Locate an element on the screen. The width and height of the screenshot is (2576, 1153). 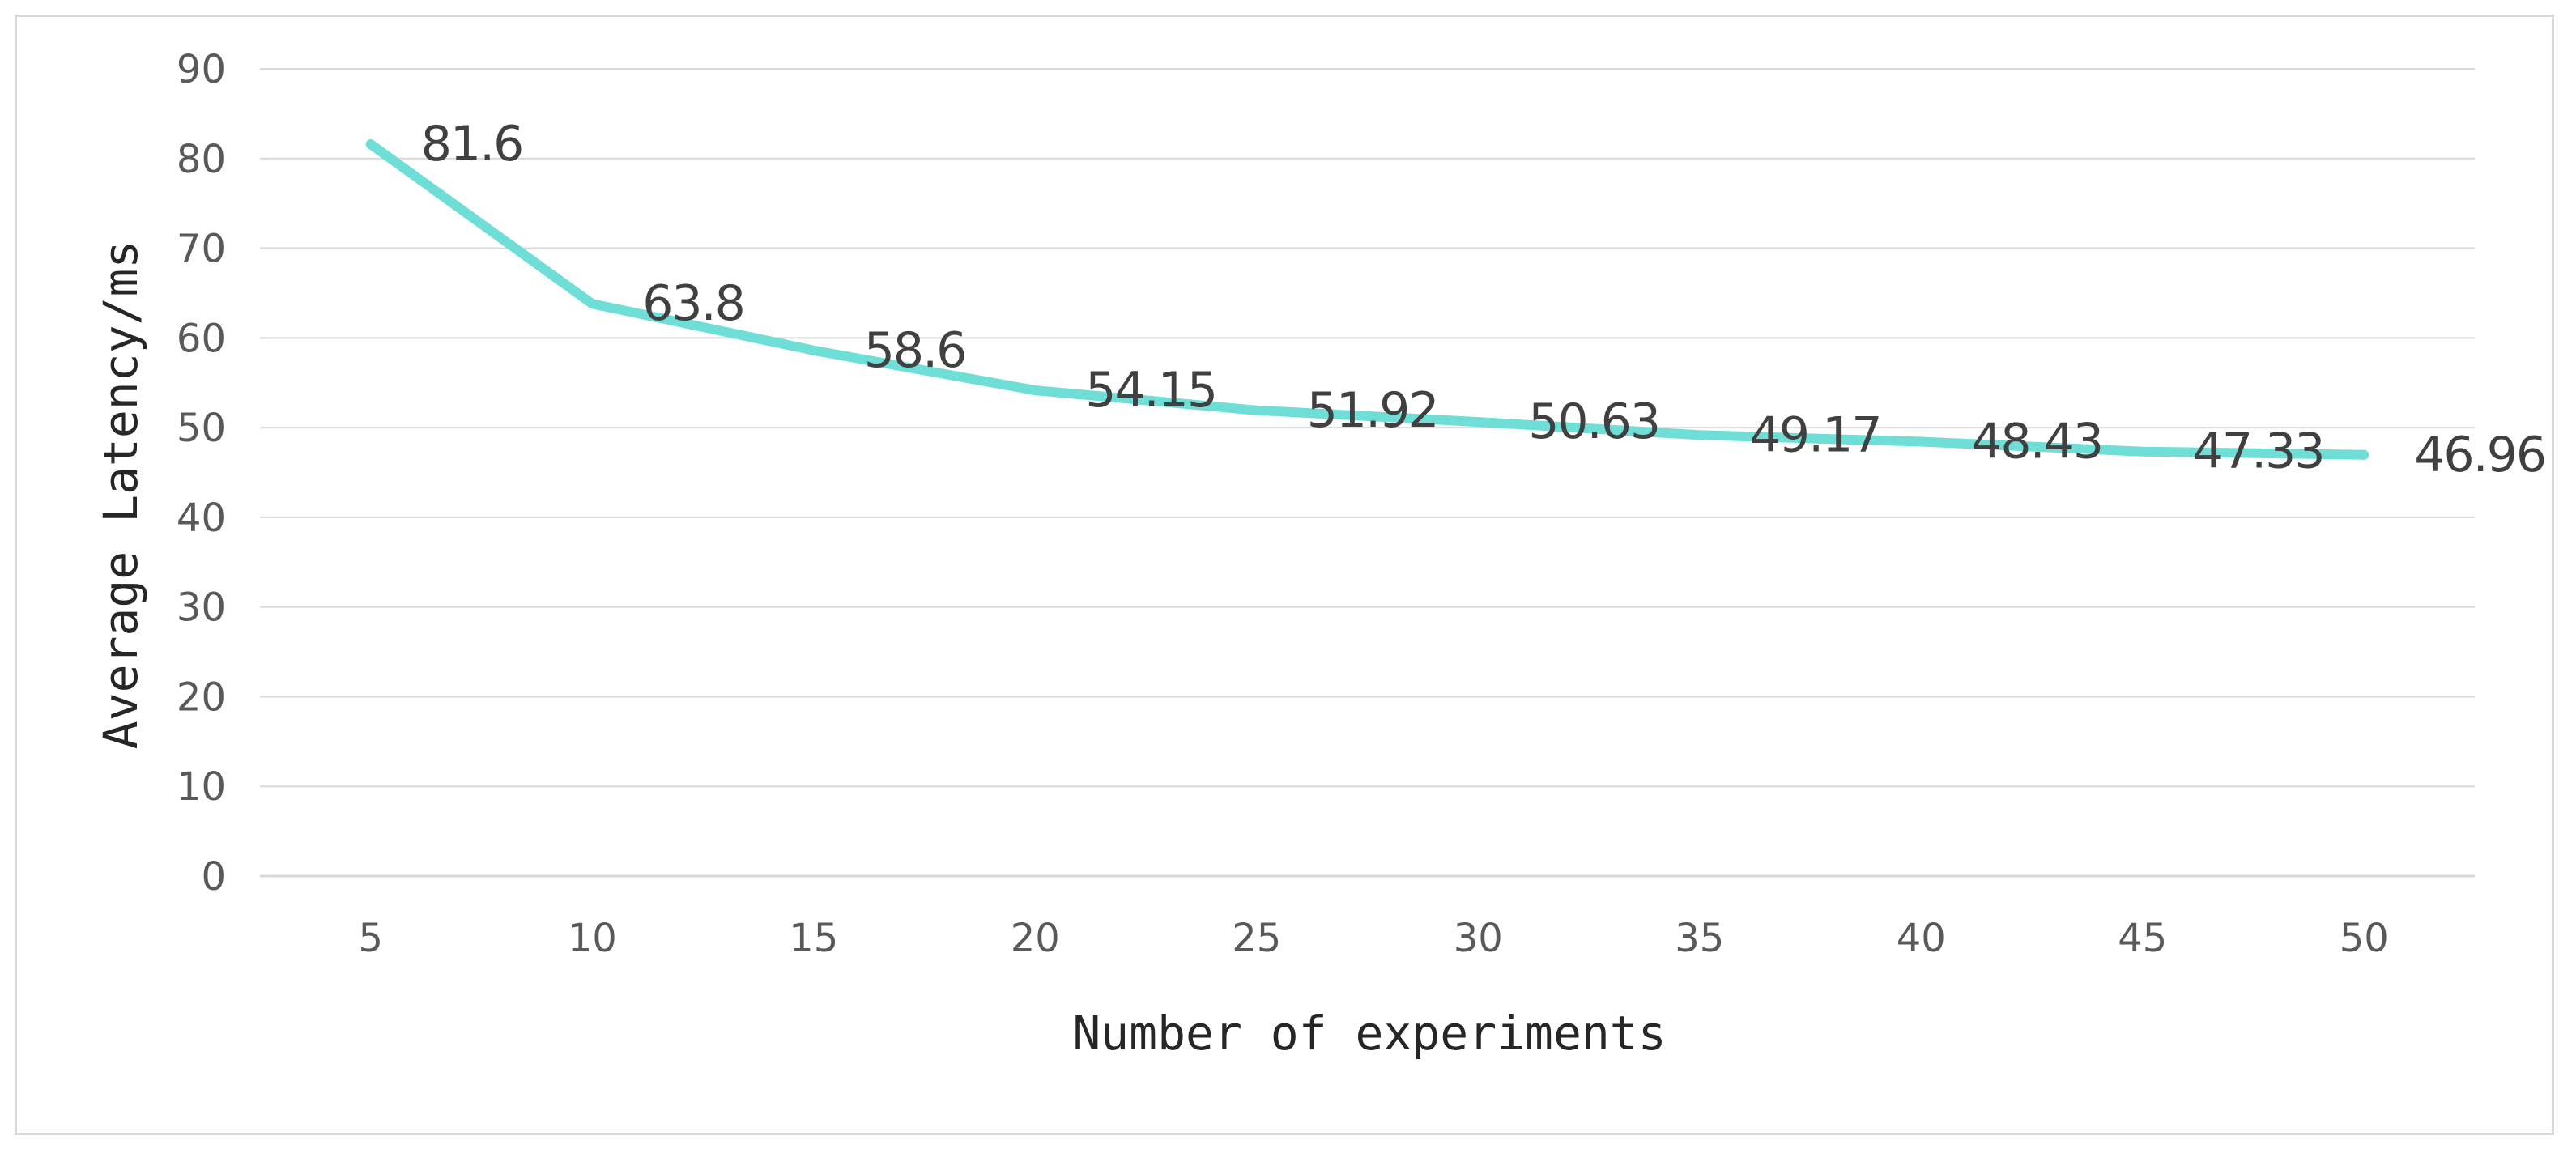
x-axis-ticks: 5 10 15 20 25 30 35 40 45 50 is located at coordinates (1373, 938).